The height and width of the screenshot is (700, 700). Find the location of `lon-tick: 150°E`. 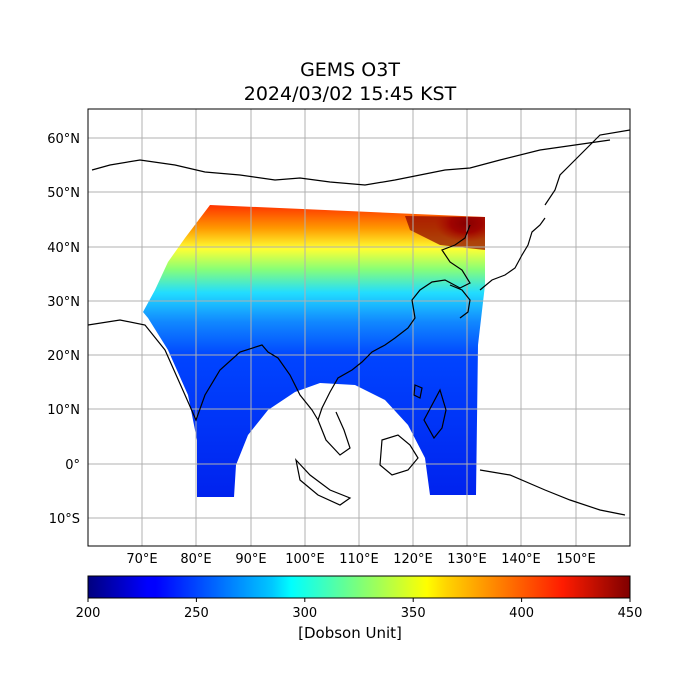

lon-tick: 150°E is located at coordinates (576, 559).